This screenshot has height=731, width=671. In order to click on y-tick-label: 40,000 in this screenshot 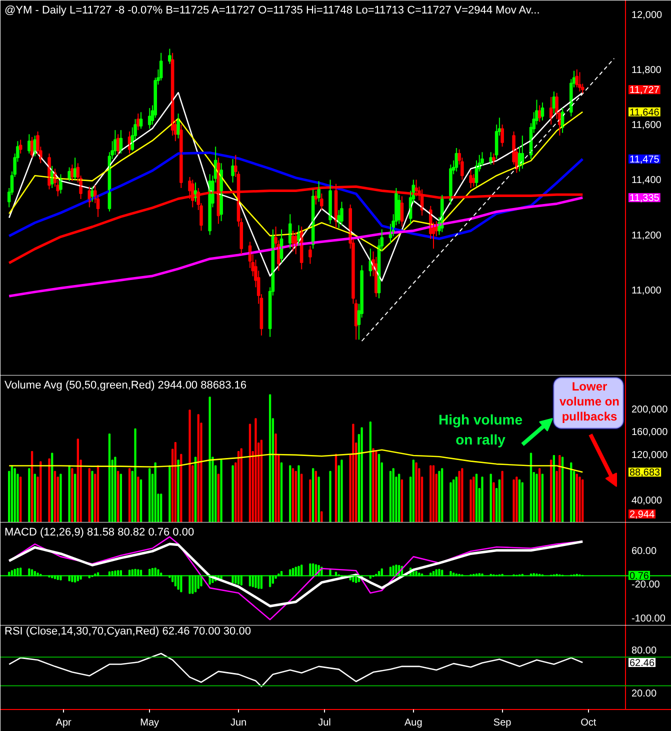, I will do `click(647, 500)`.